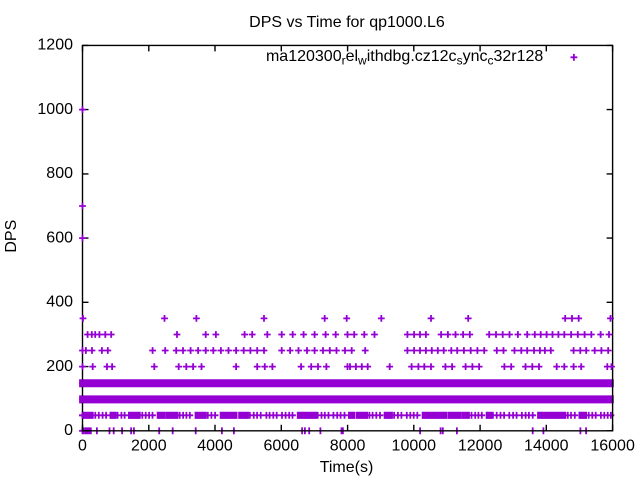 Image resolution: width=640 pixels, height=480 pixels. Describe the element at coordinates (480, 446) in the screenshot. I see `svg-text: 12000` at that location.